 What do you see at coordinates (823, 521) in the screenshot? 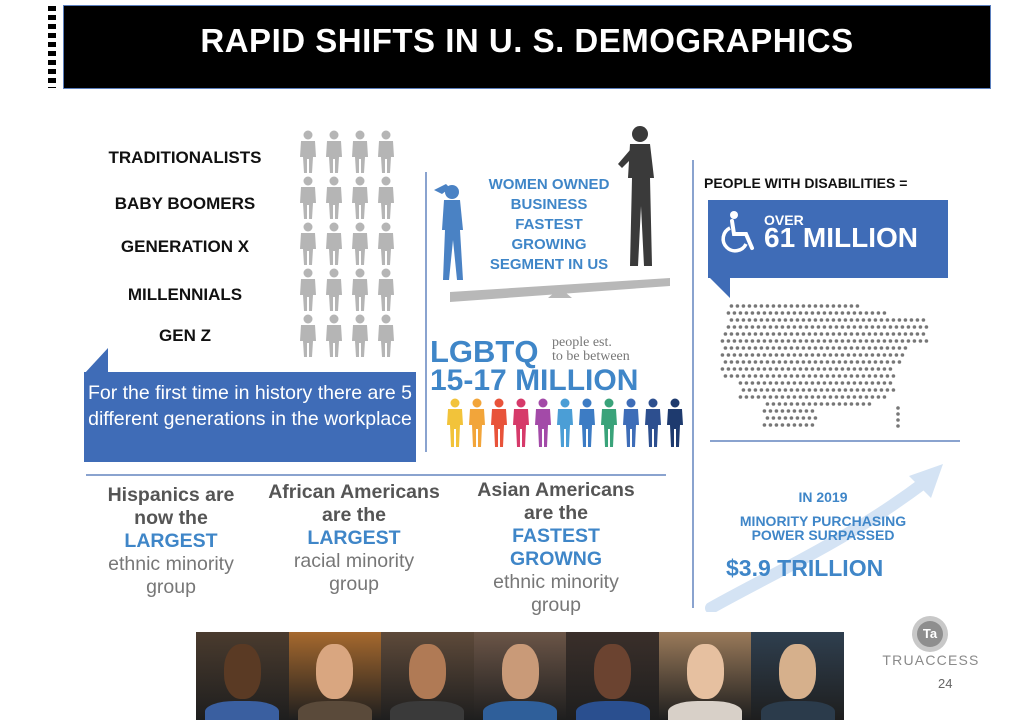
I see `purchasing-line1: MINORITY PURCHASING` at bounding box center [823, 521].